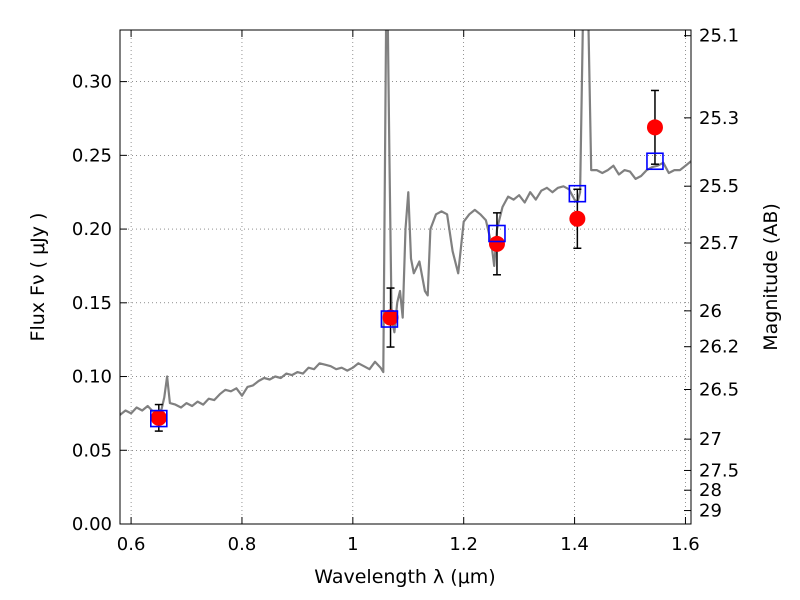 This screenshot has width=800, height=600. I want to click on x-tick-label: 0.8, so click(242, 544).